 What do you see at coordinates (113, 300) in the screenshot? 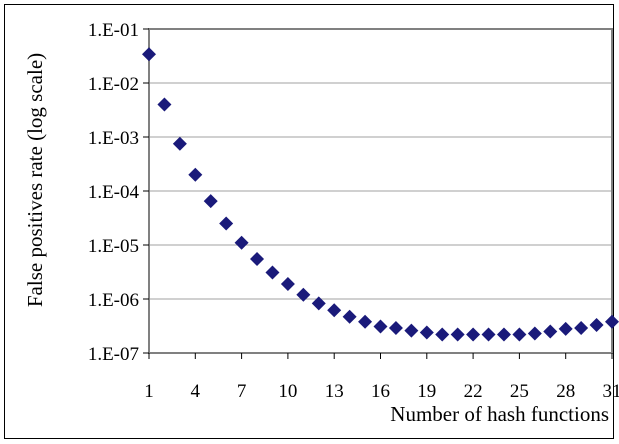
I see `y-tick-label: 1.E-06` at bounding box center [113, 300].